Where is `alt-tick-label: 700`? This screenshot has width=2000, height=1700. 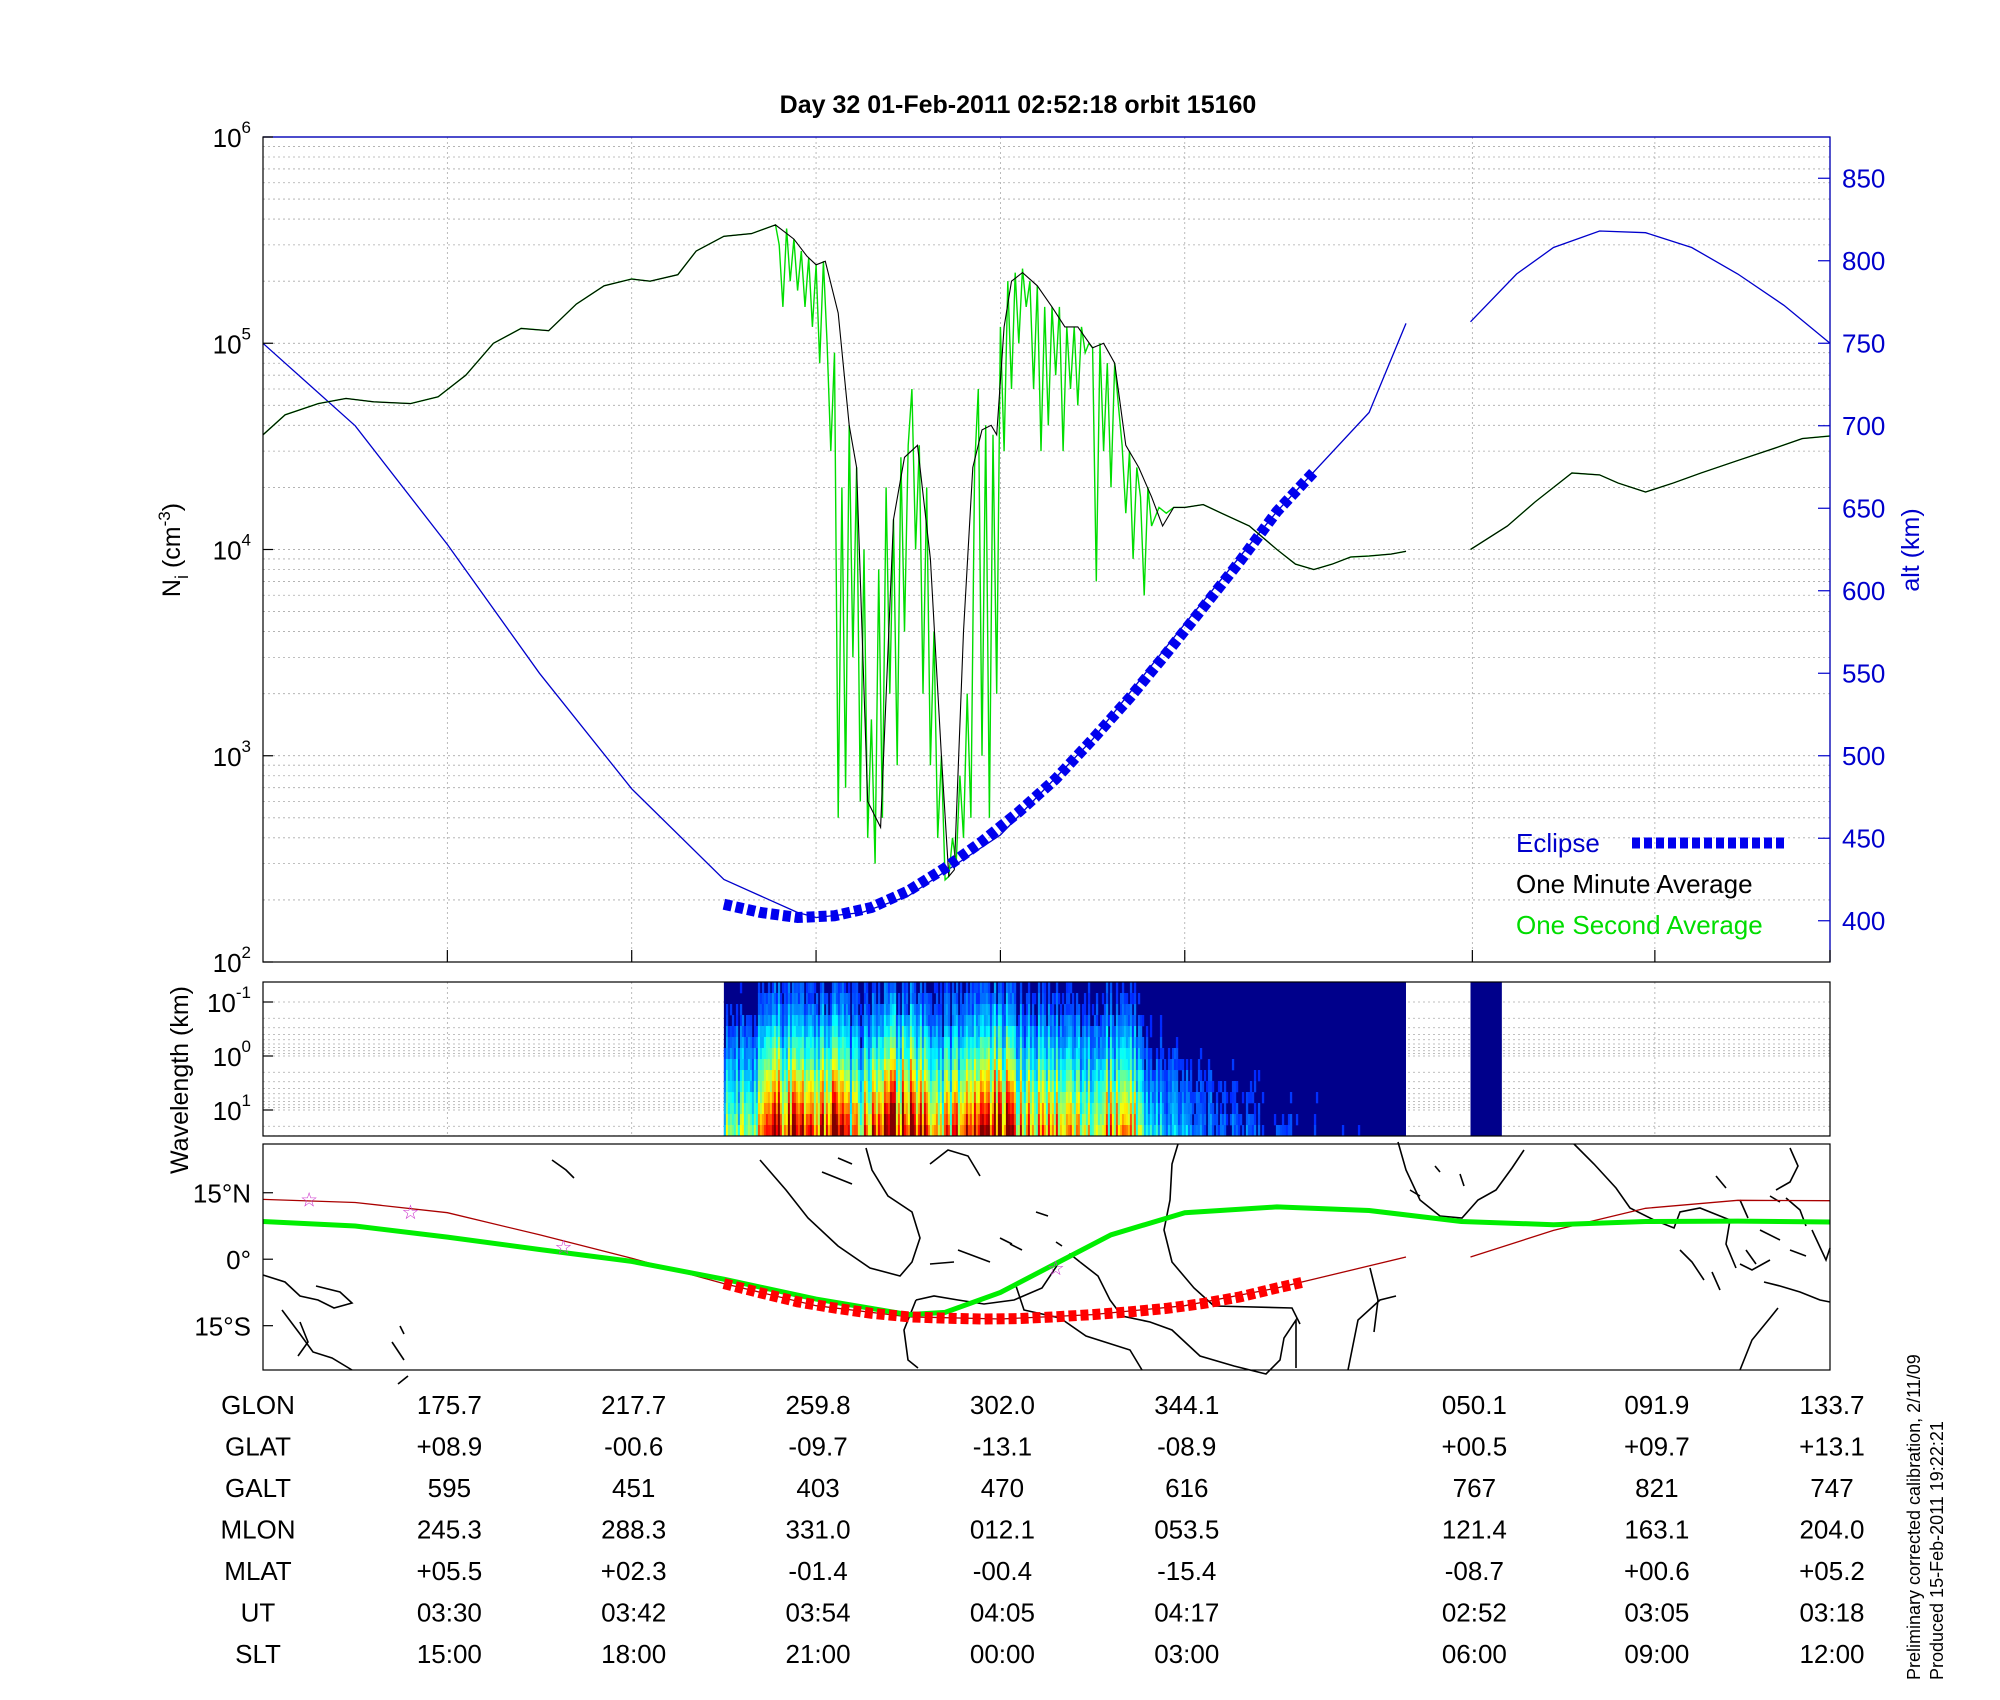 alt-tick-label: 700 is located at coordinates (1863, 426).